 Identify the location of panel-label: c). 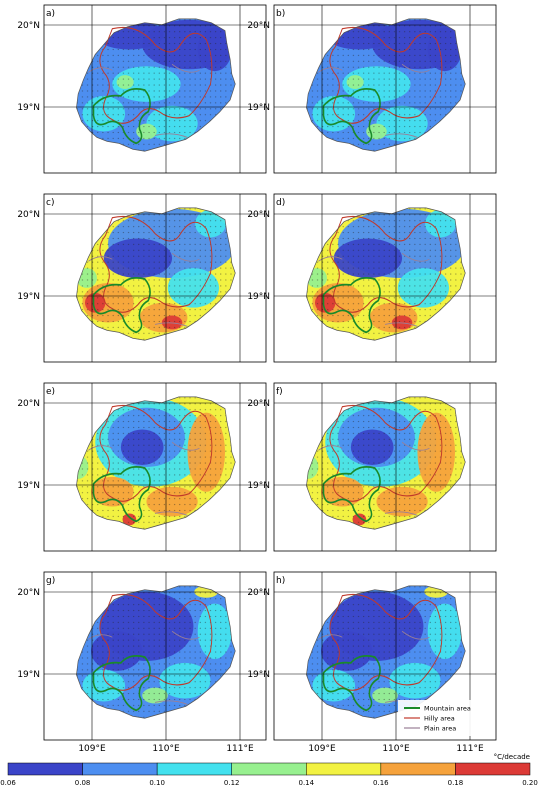
(50, 203).